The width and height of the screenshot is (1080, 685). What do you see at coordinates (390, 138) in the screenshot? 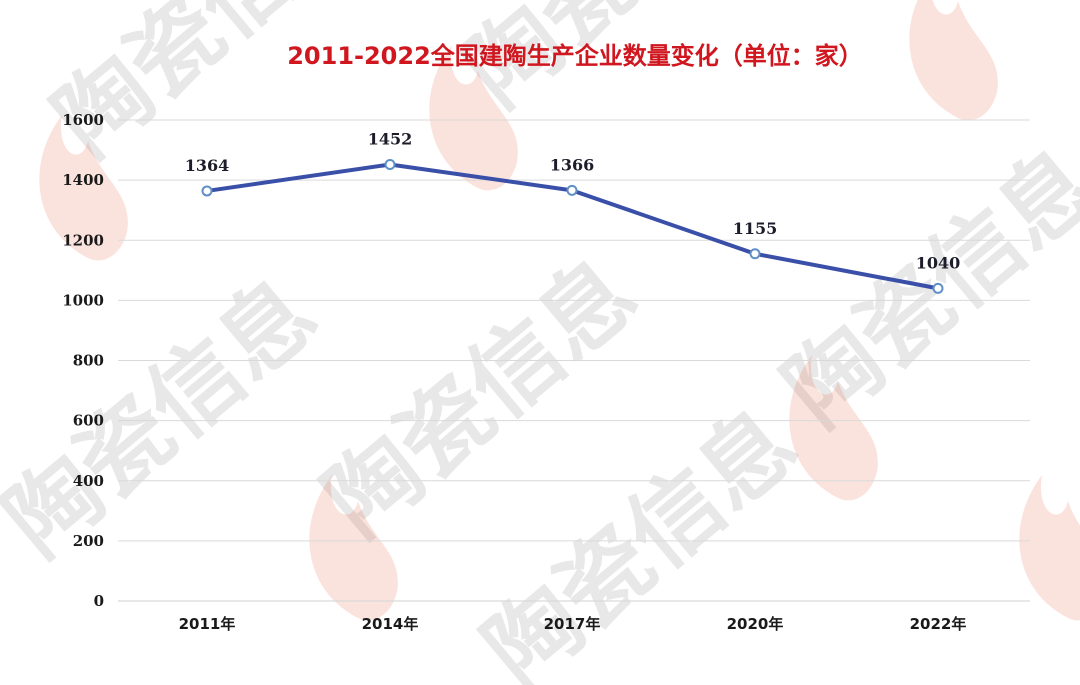
I see `data-label: 1452` at bounding box center [390, 138].